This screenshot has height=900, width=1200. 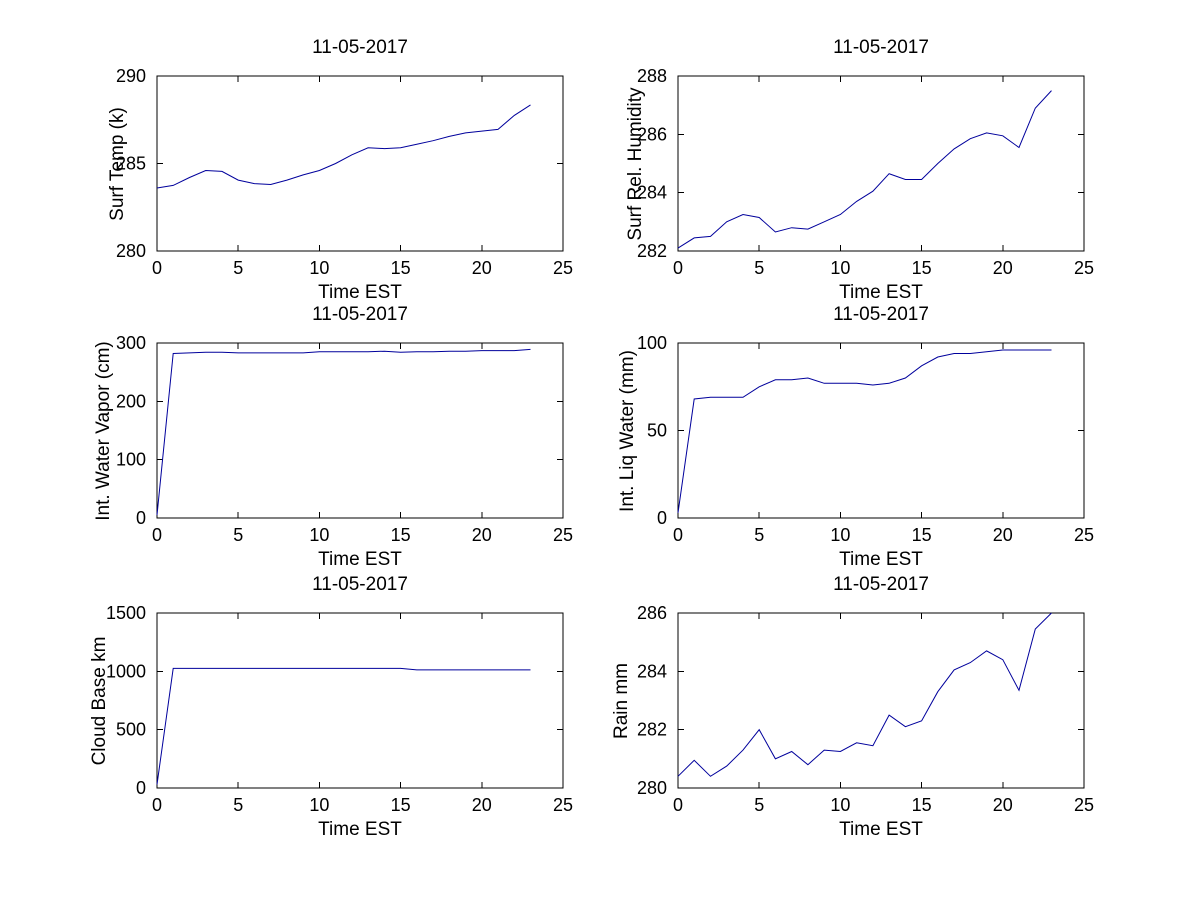 What do you see at coordinates (126, 613) in the screenshot?
I see `y-tick-label: 1500` at bounding box center [126, 613].